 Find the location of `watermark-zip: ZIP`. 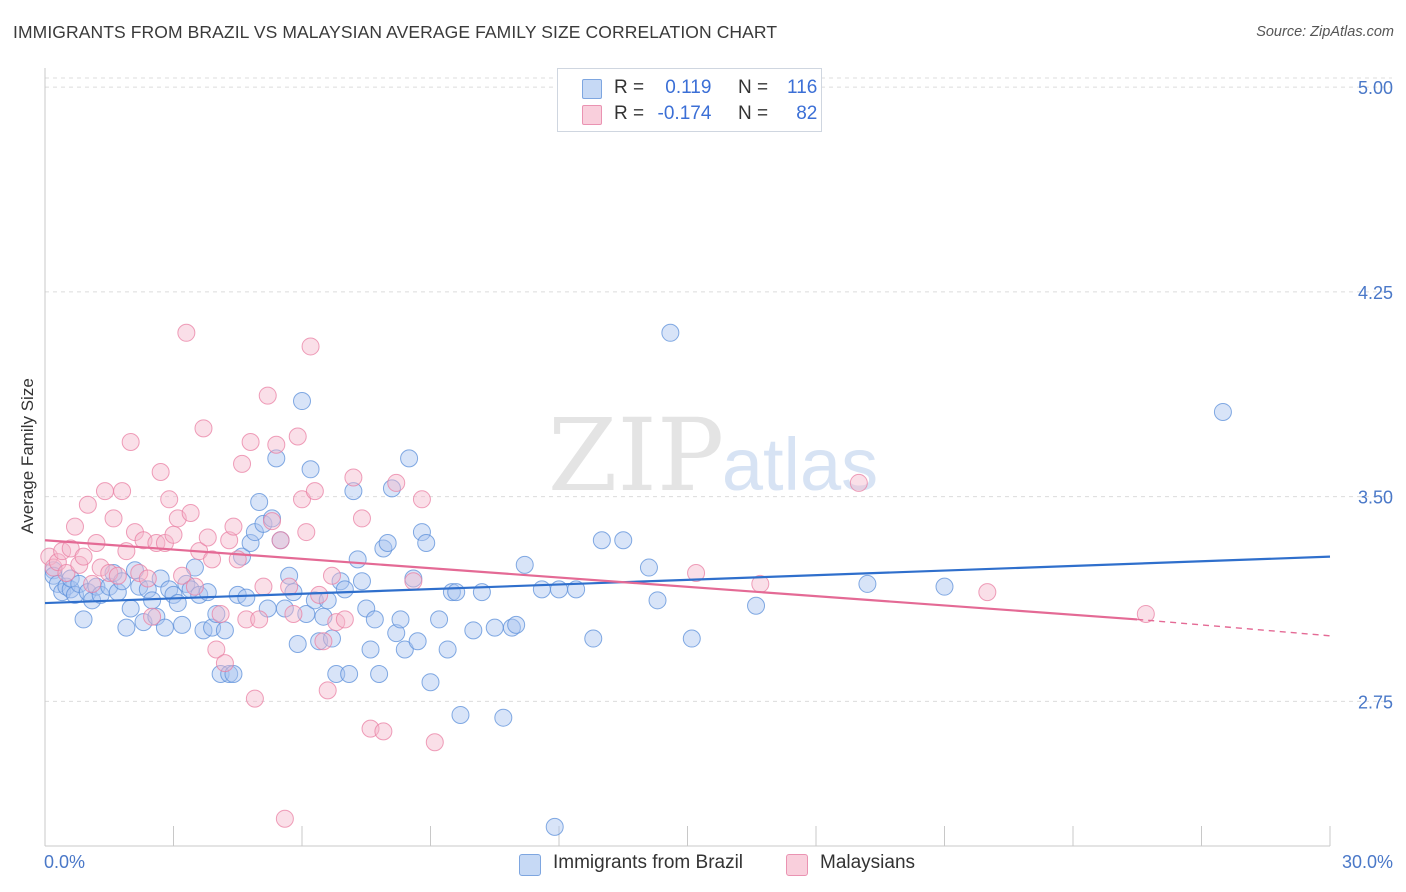

watermark-zip: ZIP is located at coordinates (636, 455).